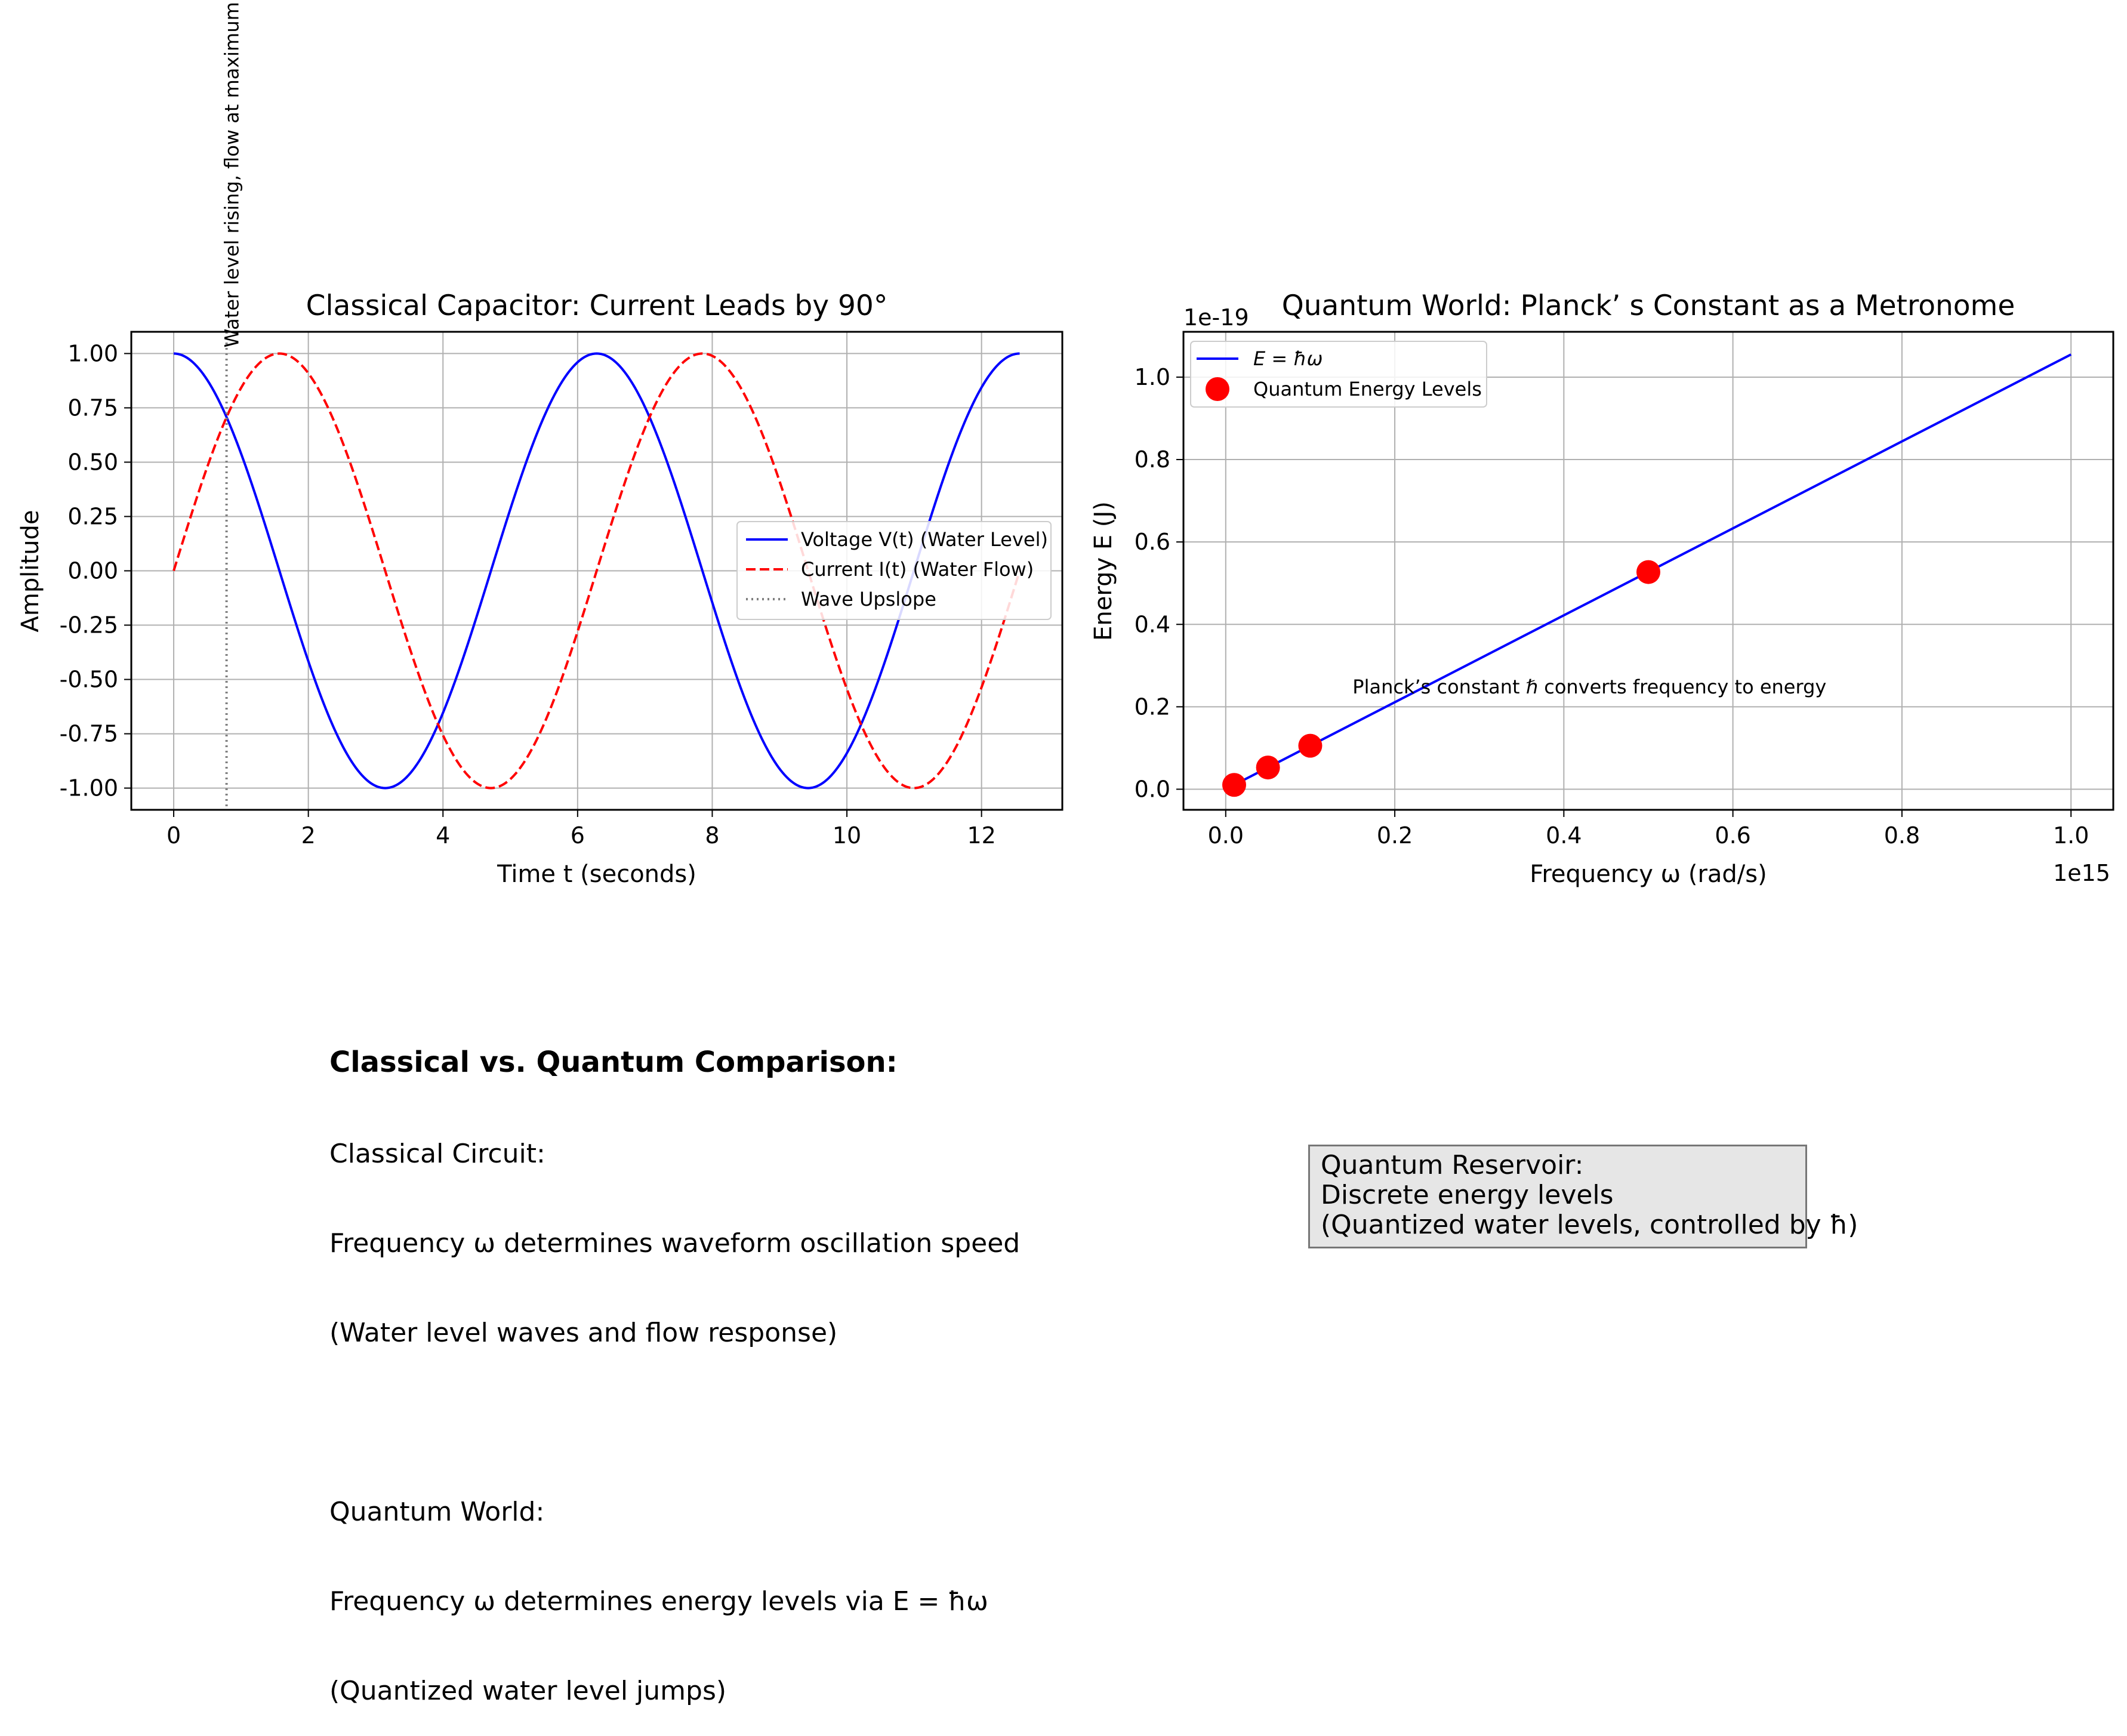 This screenshot has width=2127, height=1736. I want to click on quantum-legend-box, so click(1338, 375).